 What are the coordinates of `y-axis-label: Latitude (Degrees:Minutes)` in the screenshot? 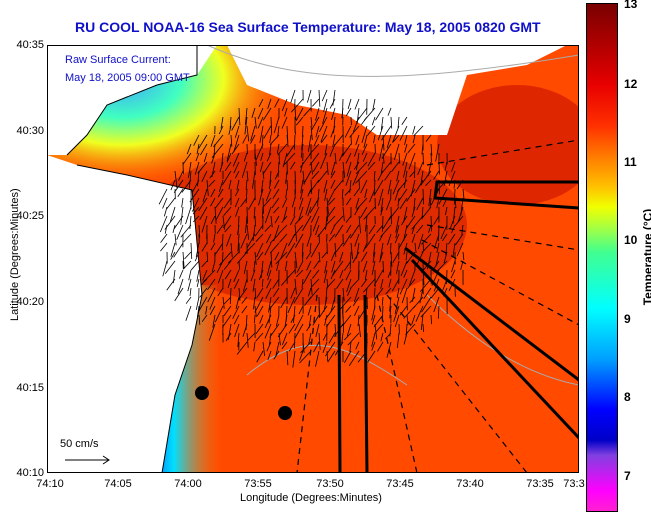 It's located at (15, 254).